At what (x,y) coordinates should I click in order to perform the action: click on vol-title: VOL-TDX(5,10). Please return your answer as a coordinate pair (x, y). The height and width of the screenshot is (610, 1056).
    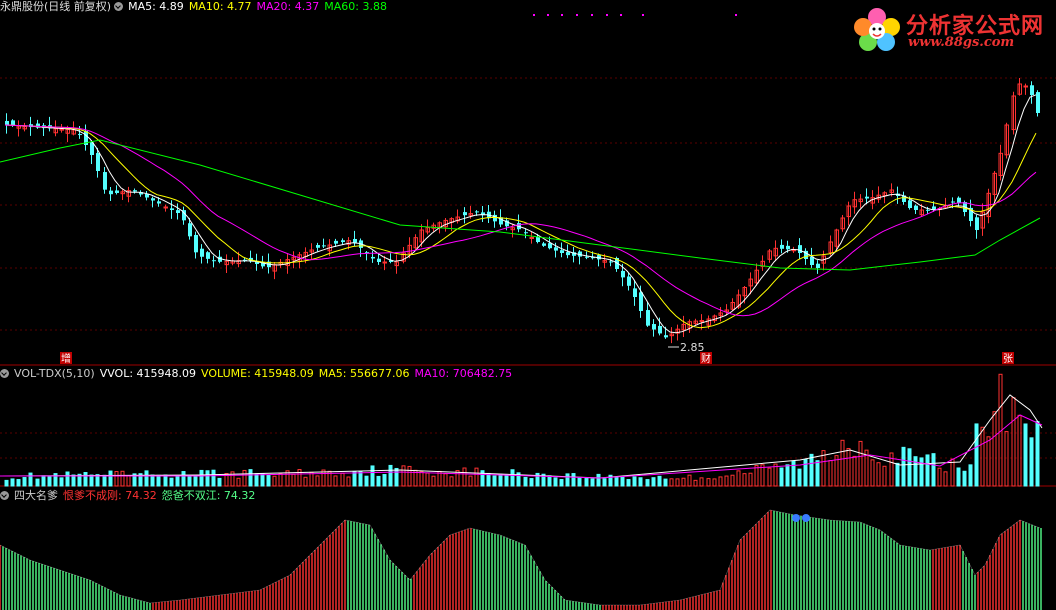
    Looking at the image, I should click on (54, 373).